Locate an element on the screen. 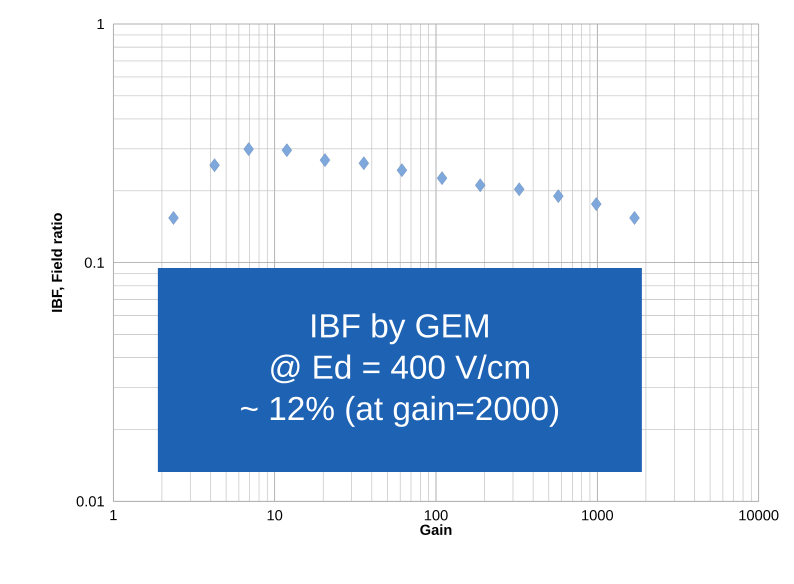  y-axis-title: IBF, Field ratio is located at coordinates (57, 262).